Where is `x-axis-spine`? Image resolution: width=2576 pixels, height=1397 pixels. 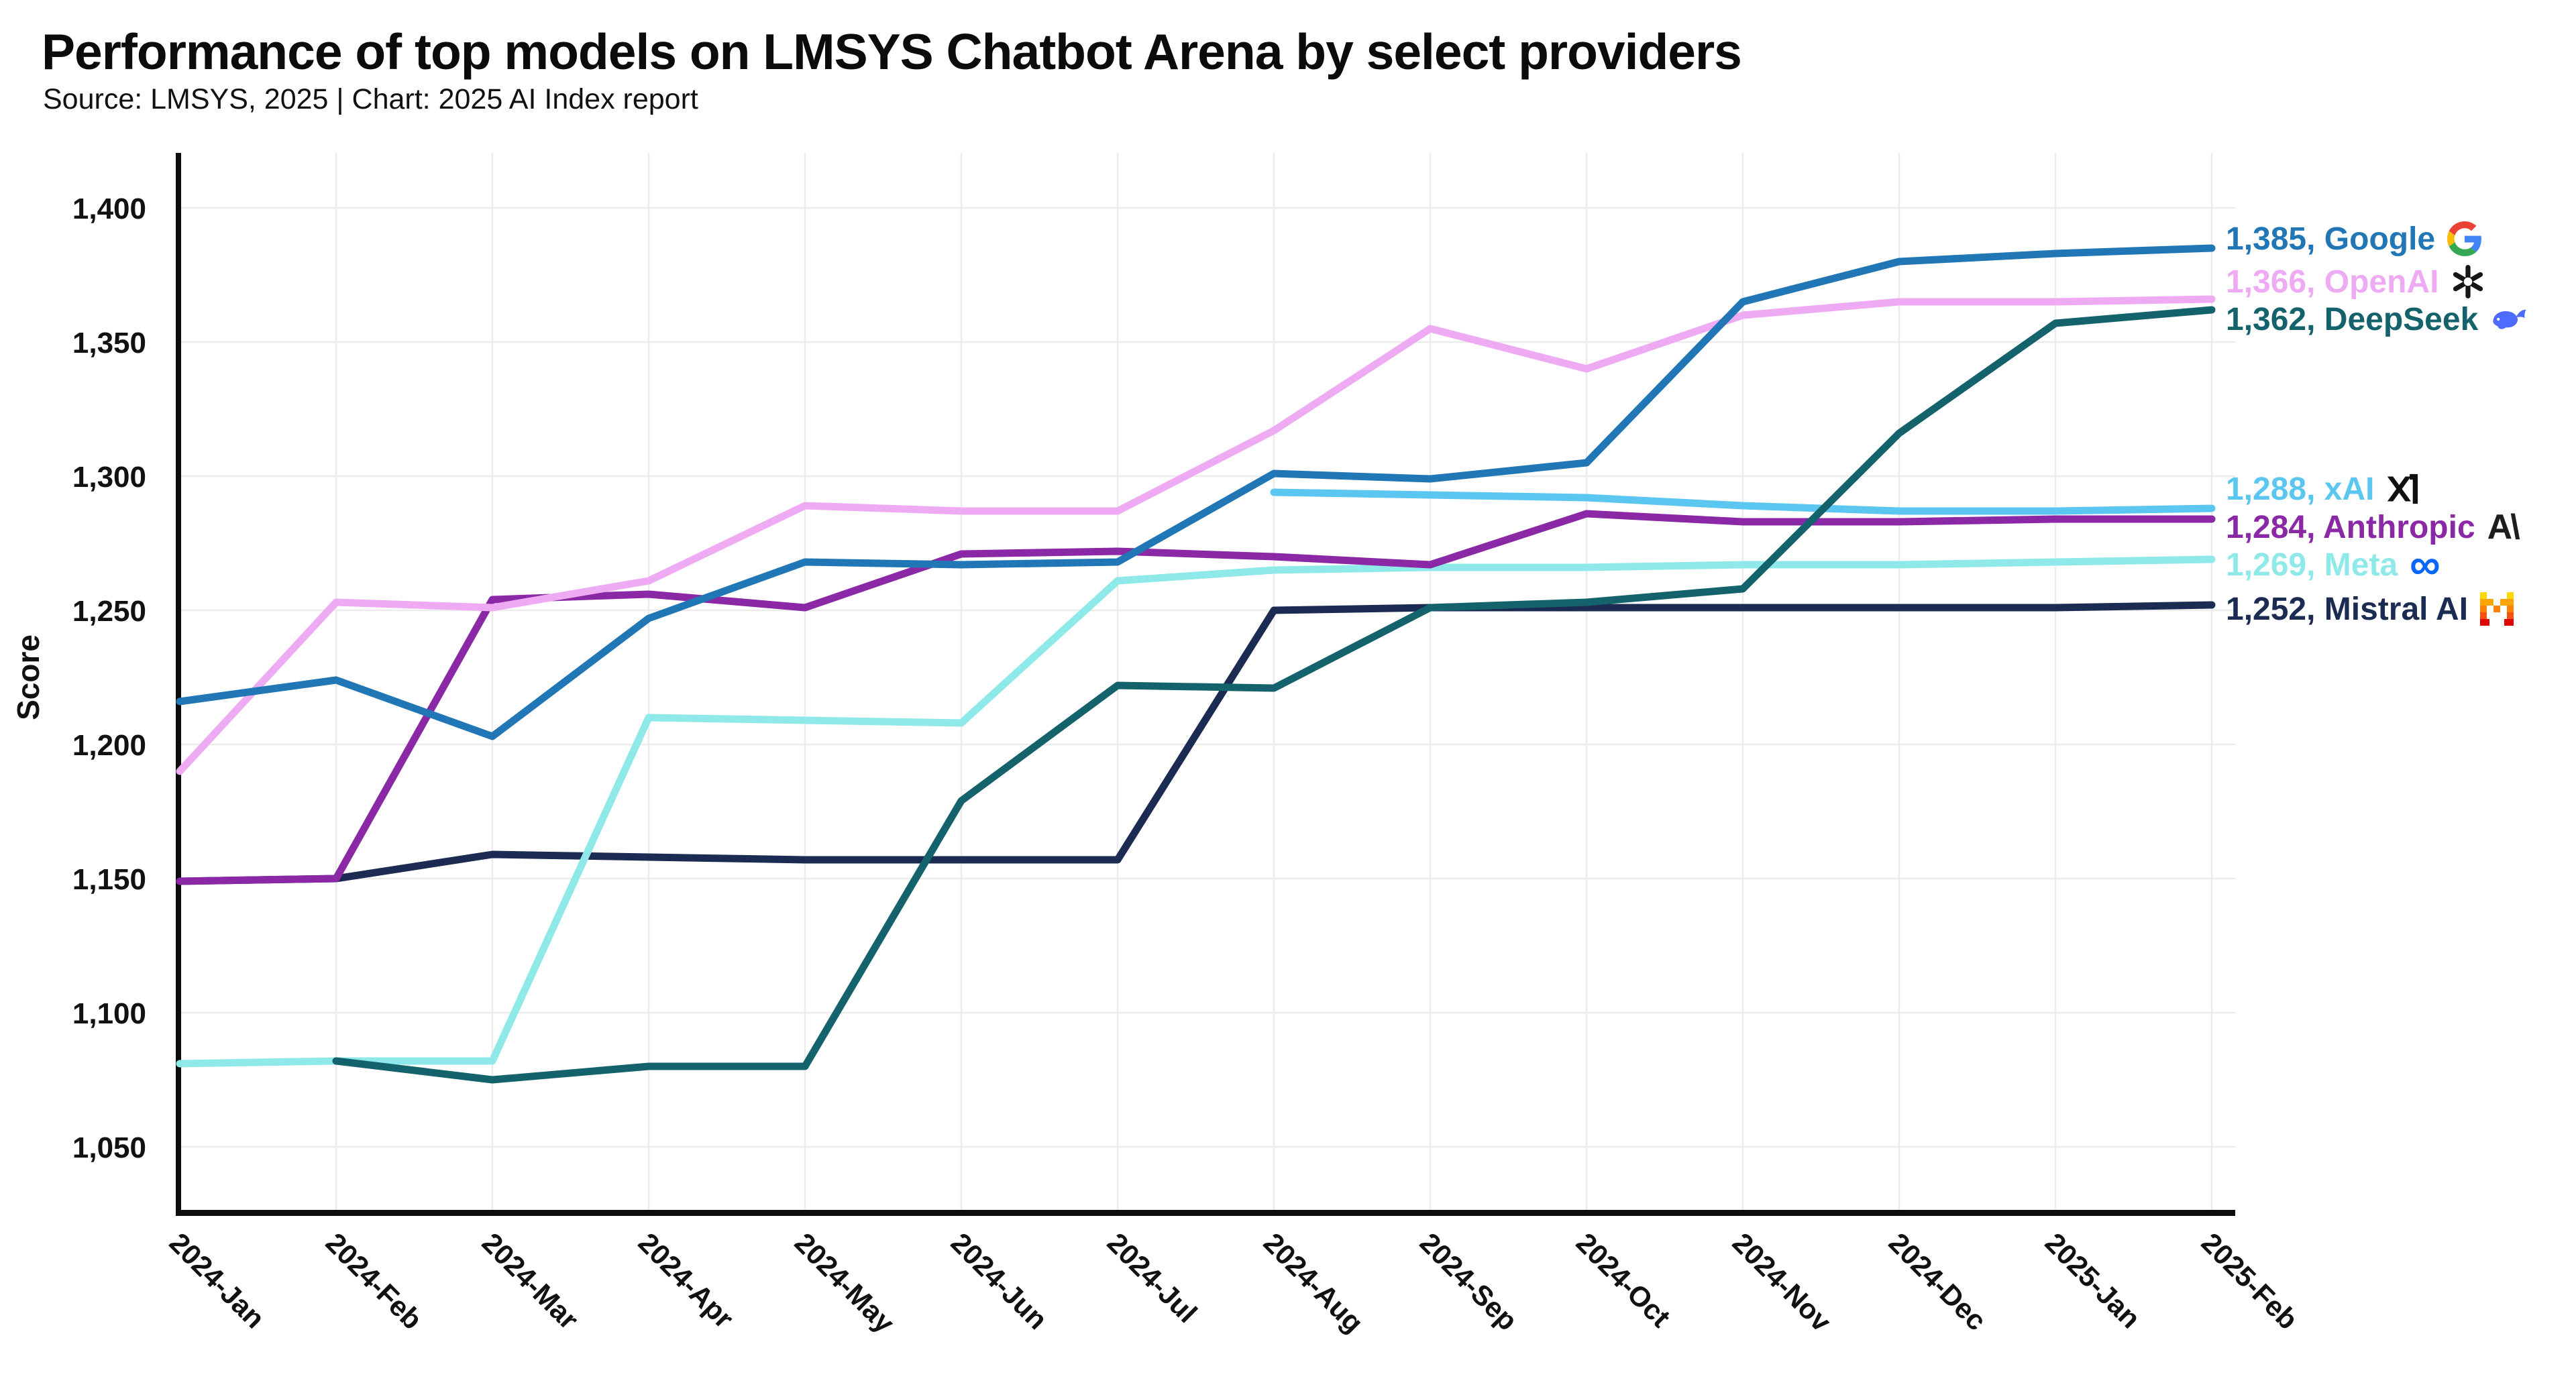
x-axis-spine is located at coordinates (1205, 1213).